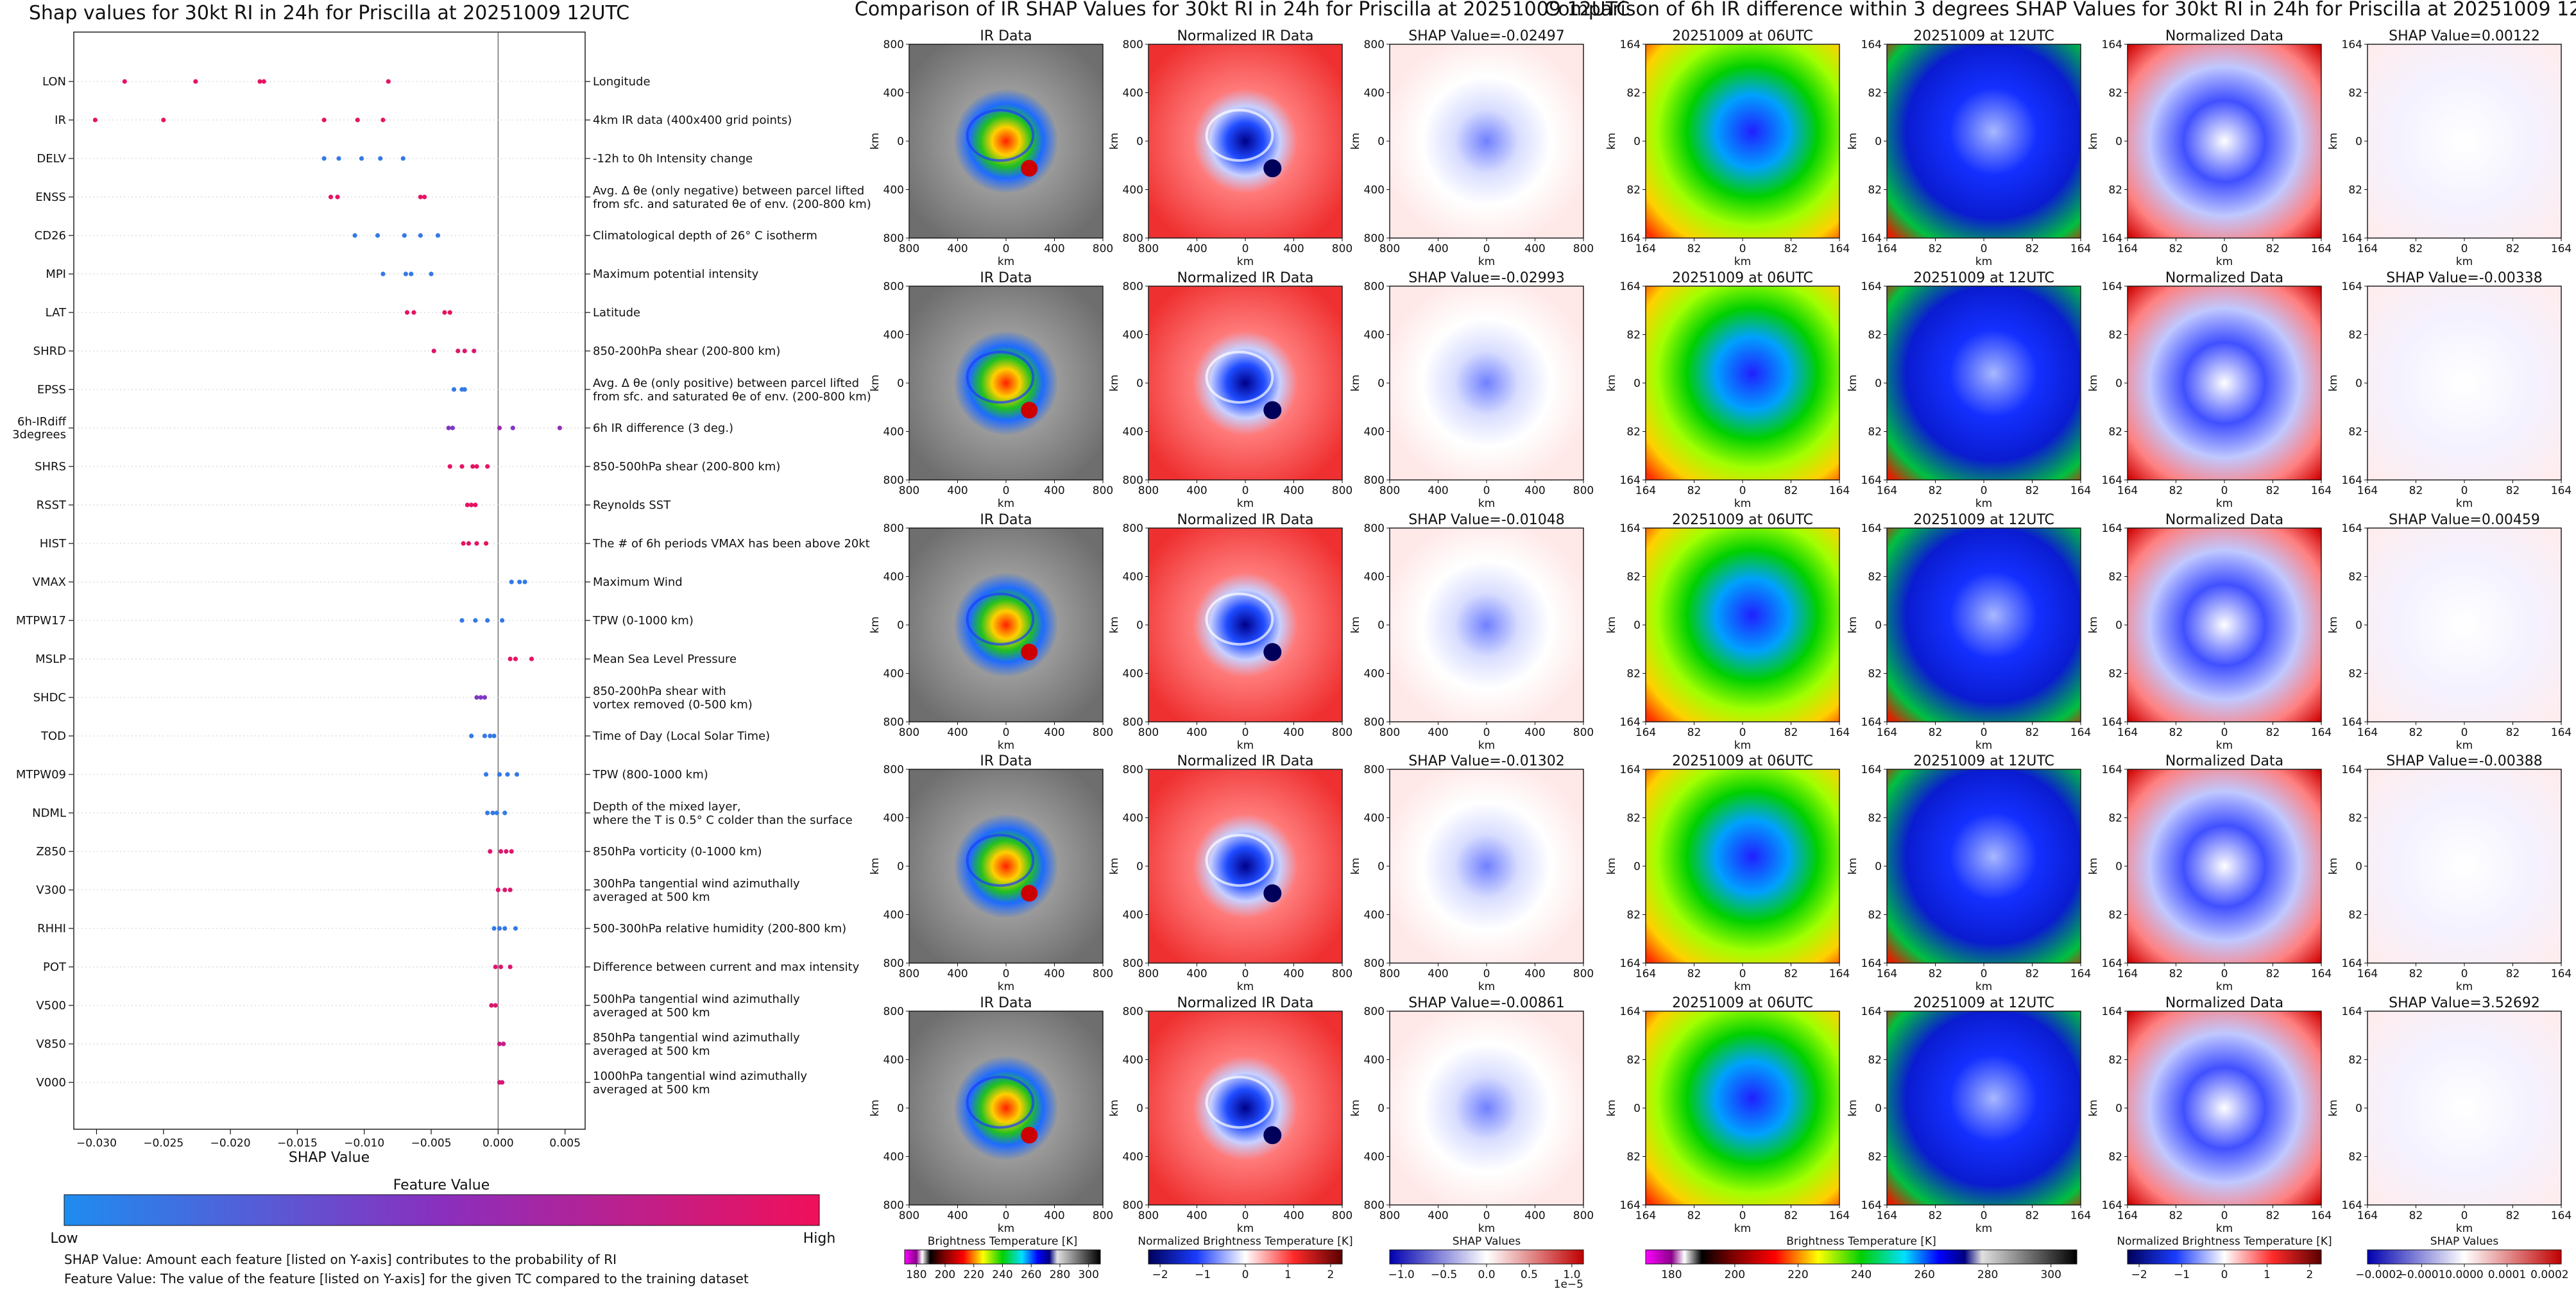 The height and width of the screenshot is (1289, 2576). What do you see at coordinates (1743, 36) in the screenshot?
I see `panel-title: 20251009 at 06UTC` at bounding box center [1743, 36].